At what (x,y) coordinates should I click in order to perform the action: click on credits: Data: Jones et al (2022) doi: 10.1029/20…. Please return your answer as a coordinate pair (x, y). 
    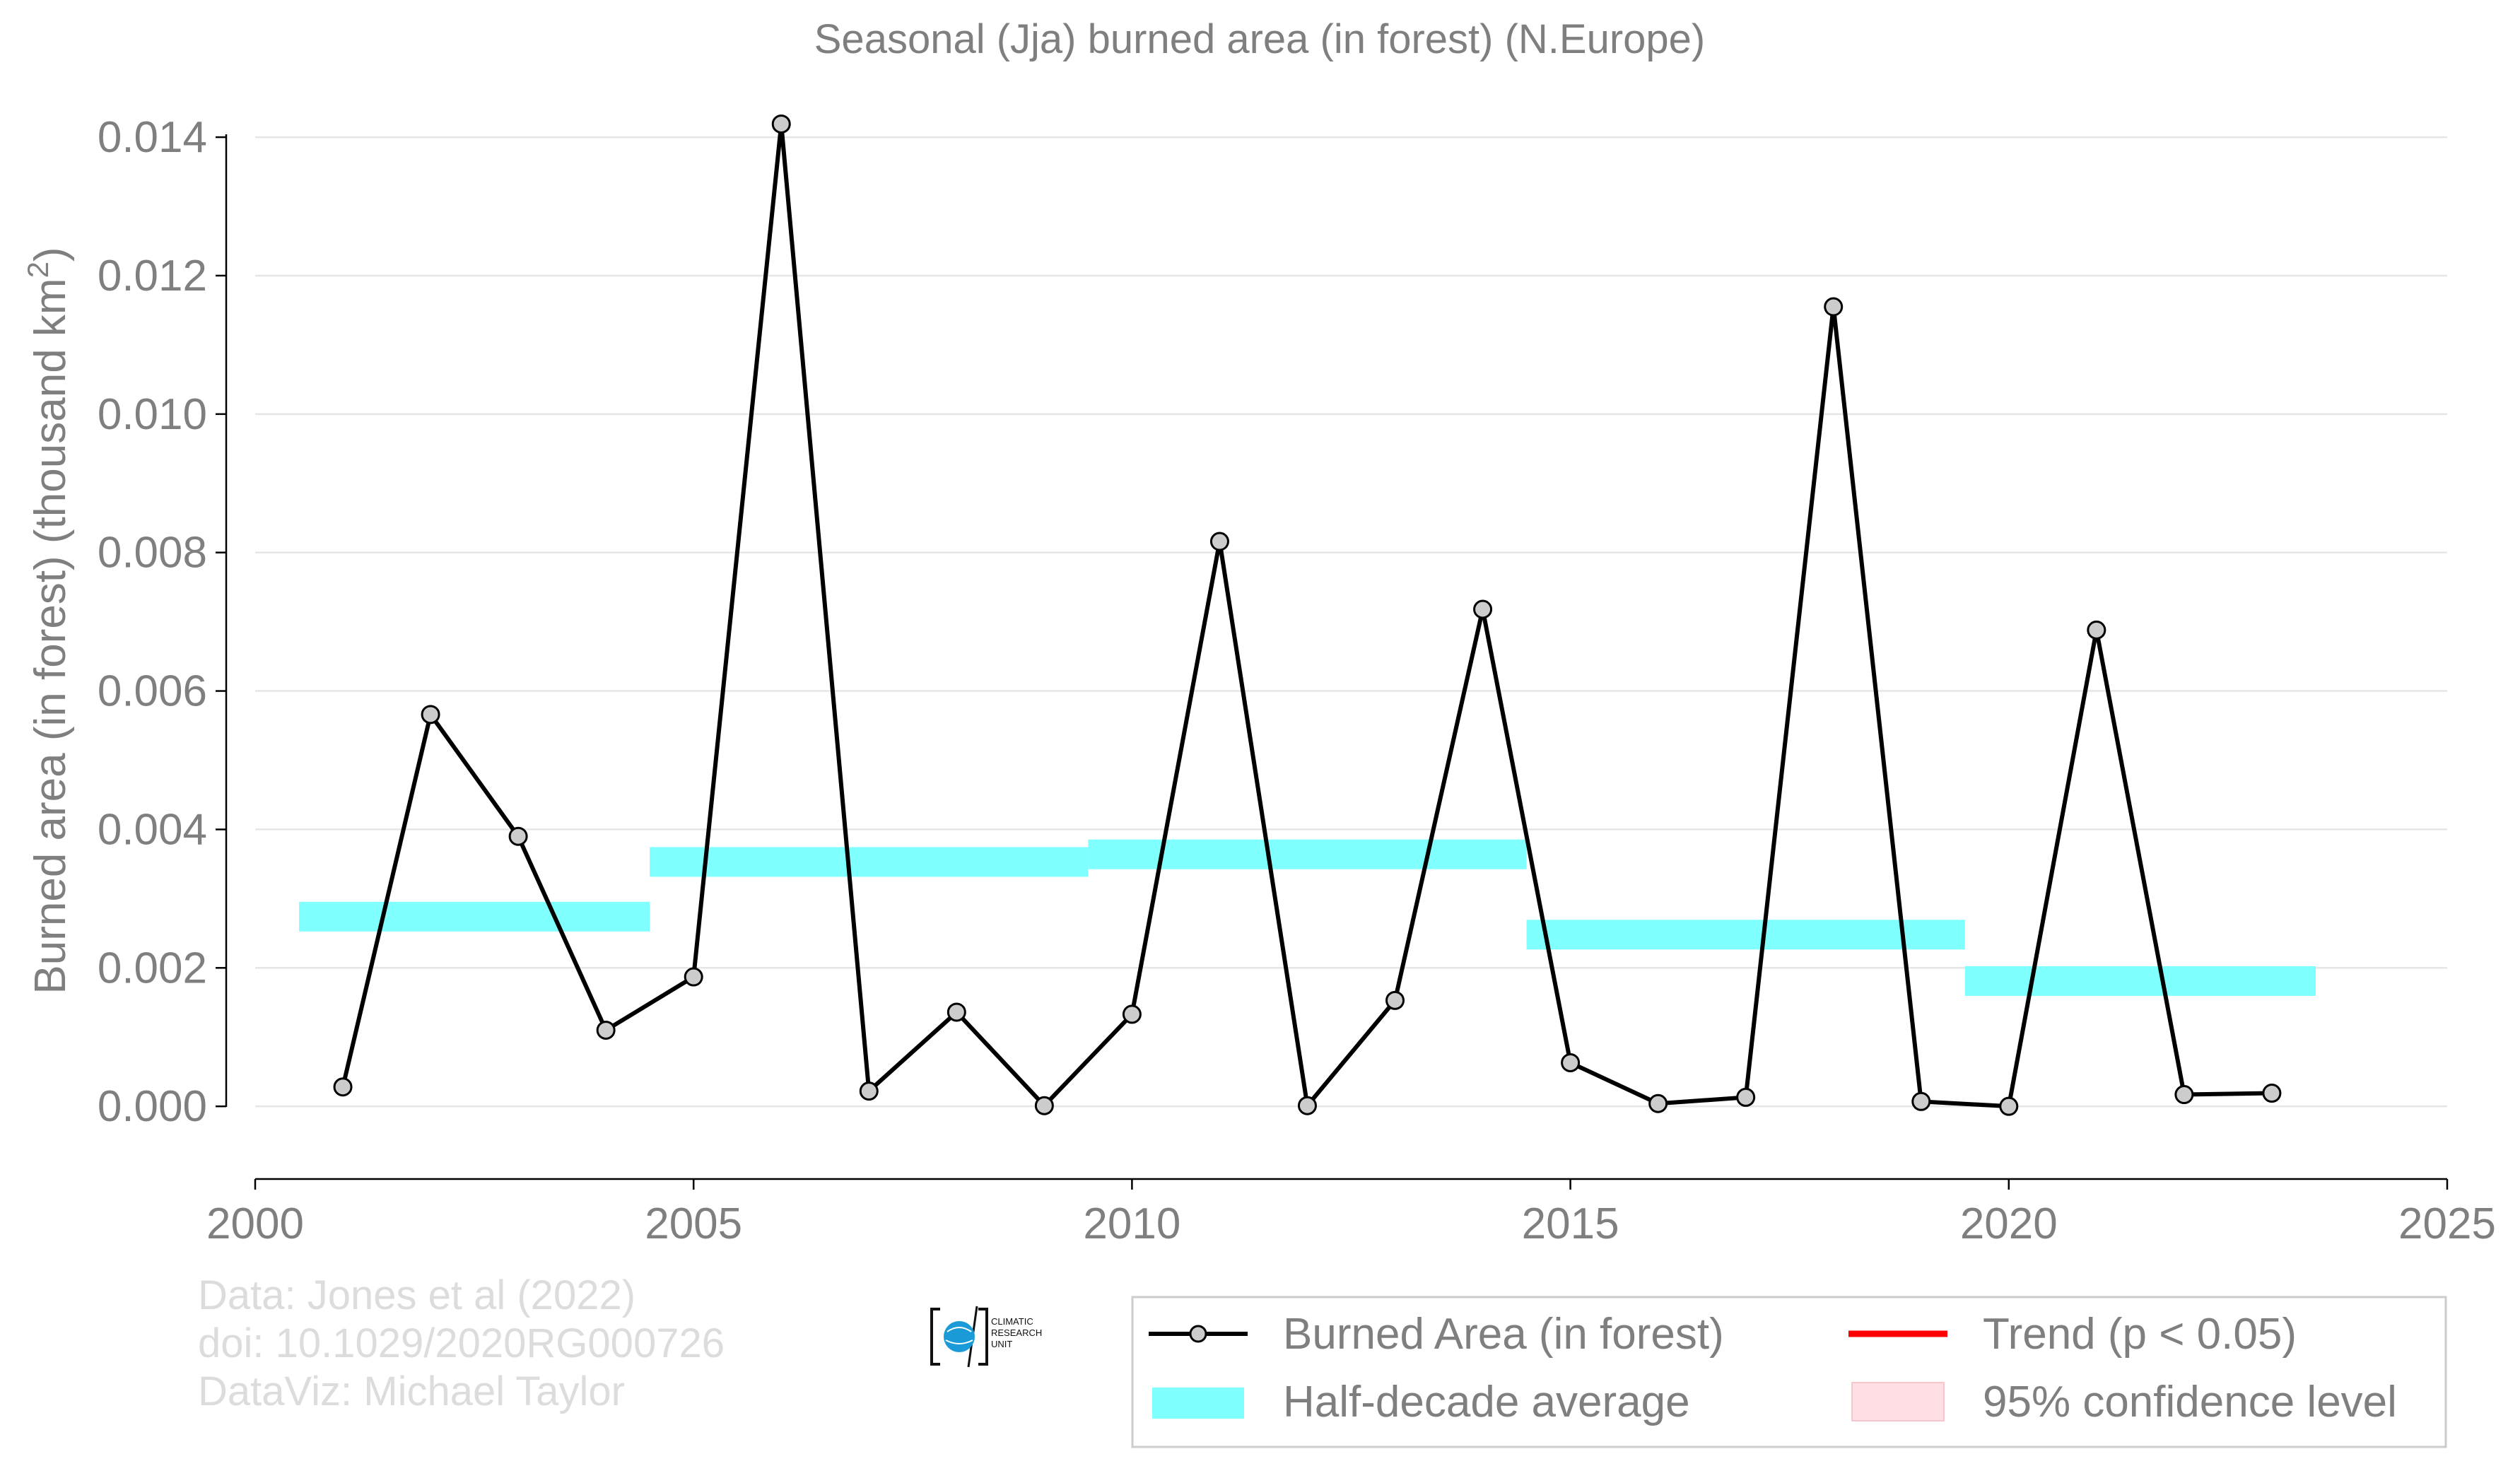
    Looking at the image, I should click on (461, 1343).